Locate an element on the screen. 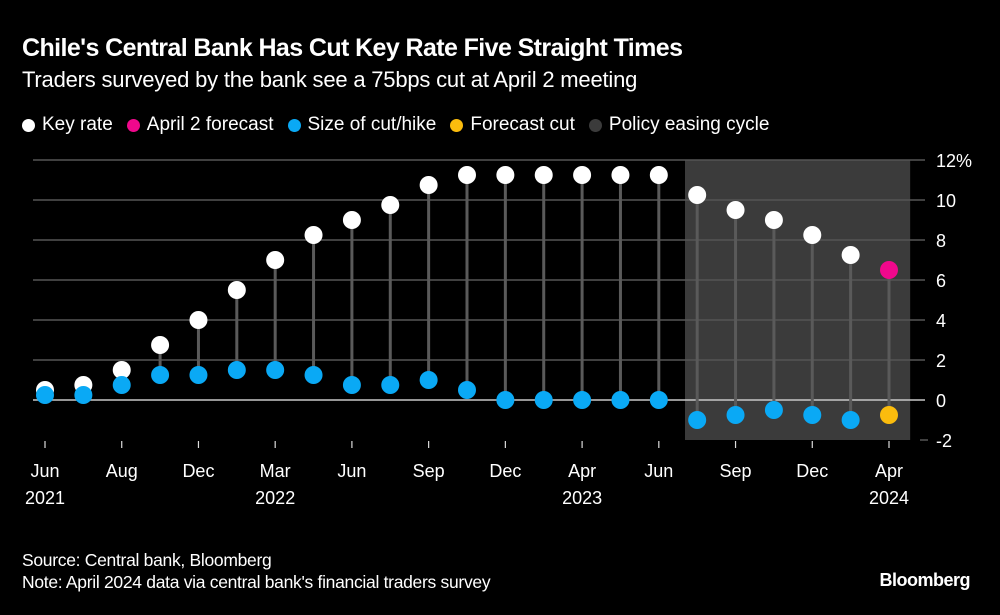  x-year-label: 2021 is located at coordinates (45, 498).